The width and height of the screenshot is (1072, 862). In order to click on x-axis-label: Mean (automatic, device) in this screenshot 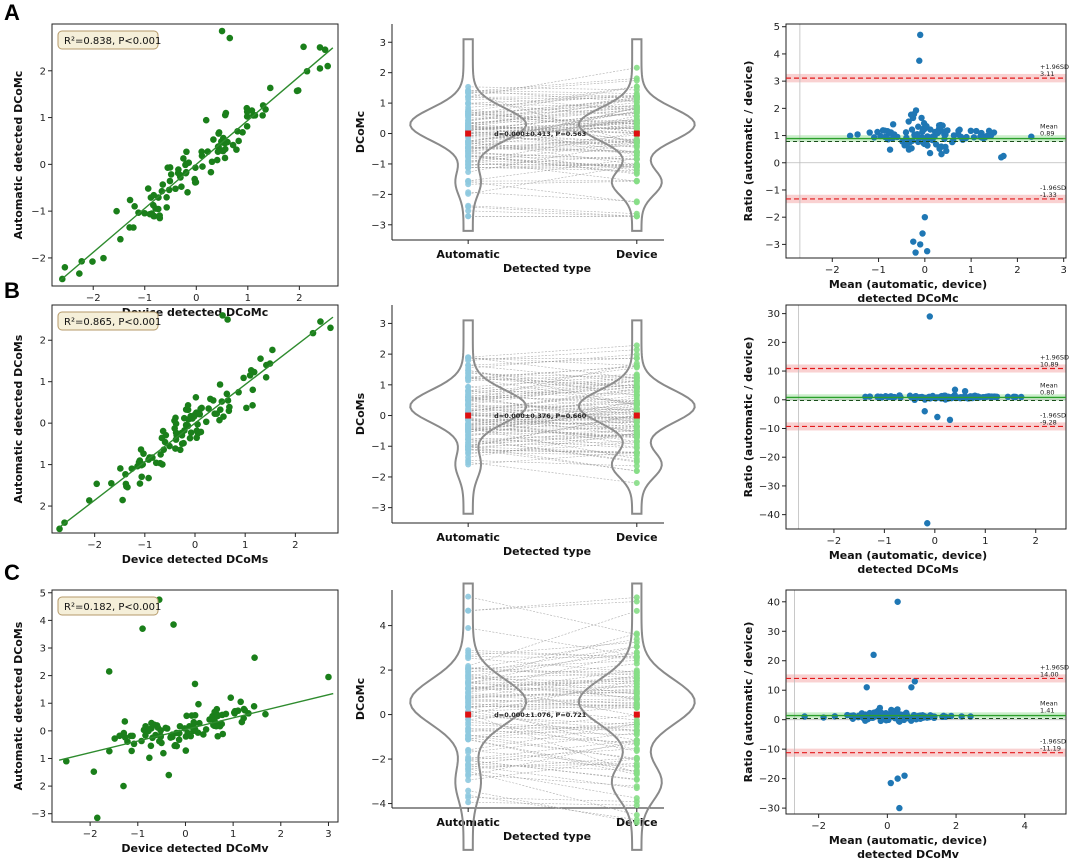, I will do `click(908, 840)`.